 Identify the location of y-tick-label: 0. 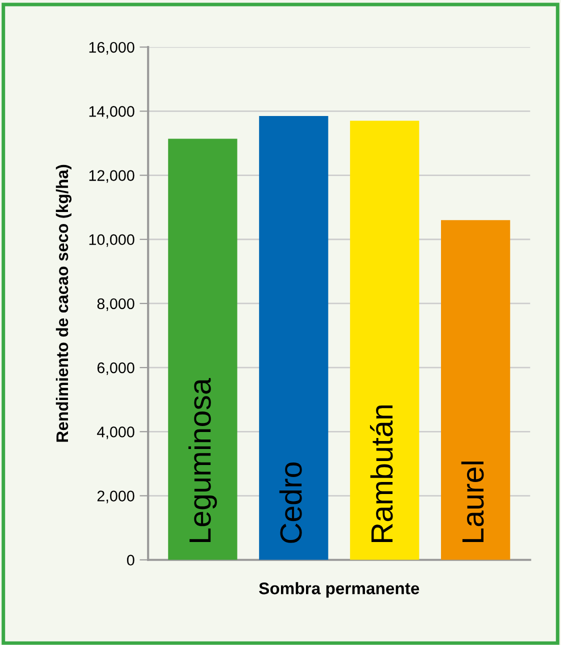
(130, 560).